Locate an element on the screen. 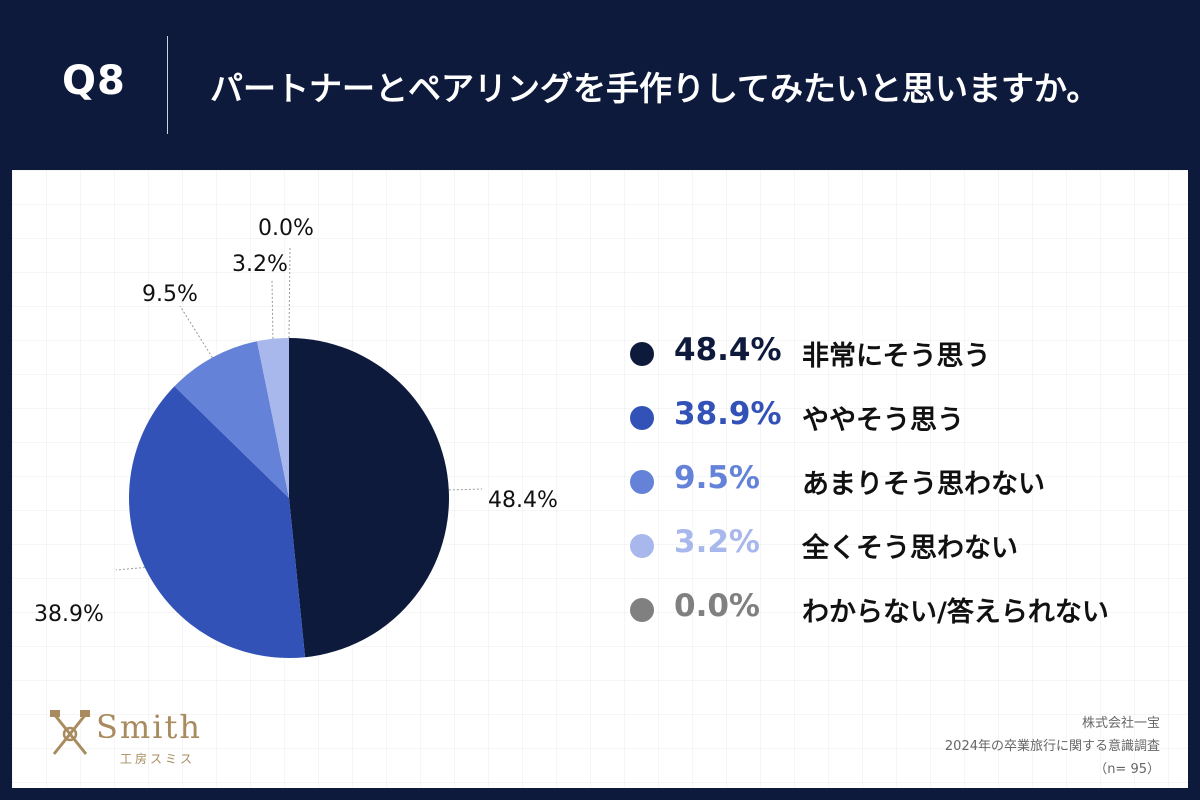 The width and height of the screenshot is (1200, 800). pie-data-label-0: 48.4% is located at coordinates (523, 500).